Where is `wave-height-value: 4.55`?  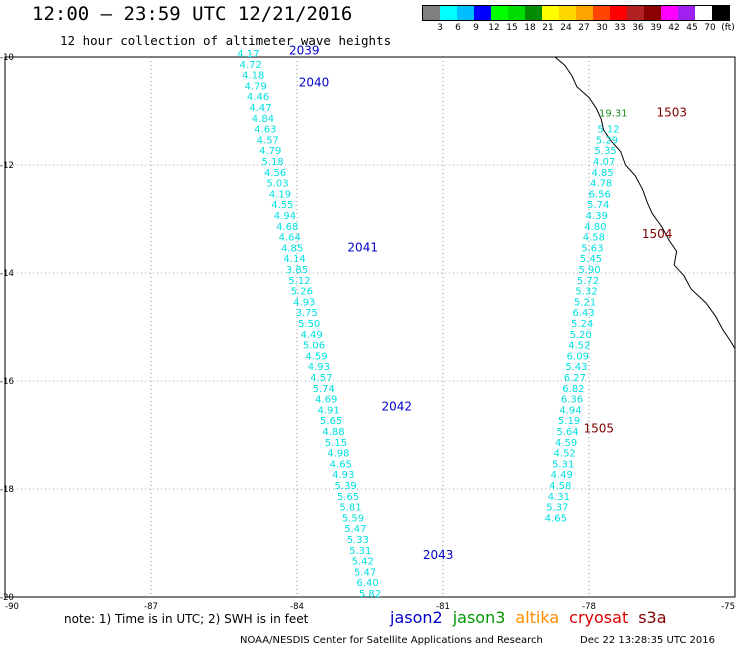 wave-height-value: 4.55 is located at coordinates (282, 205).